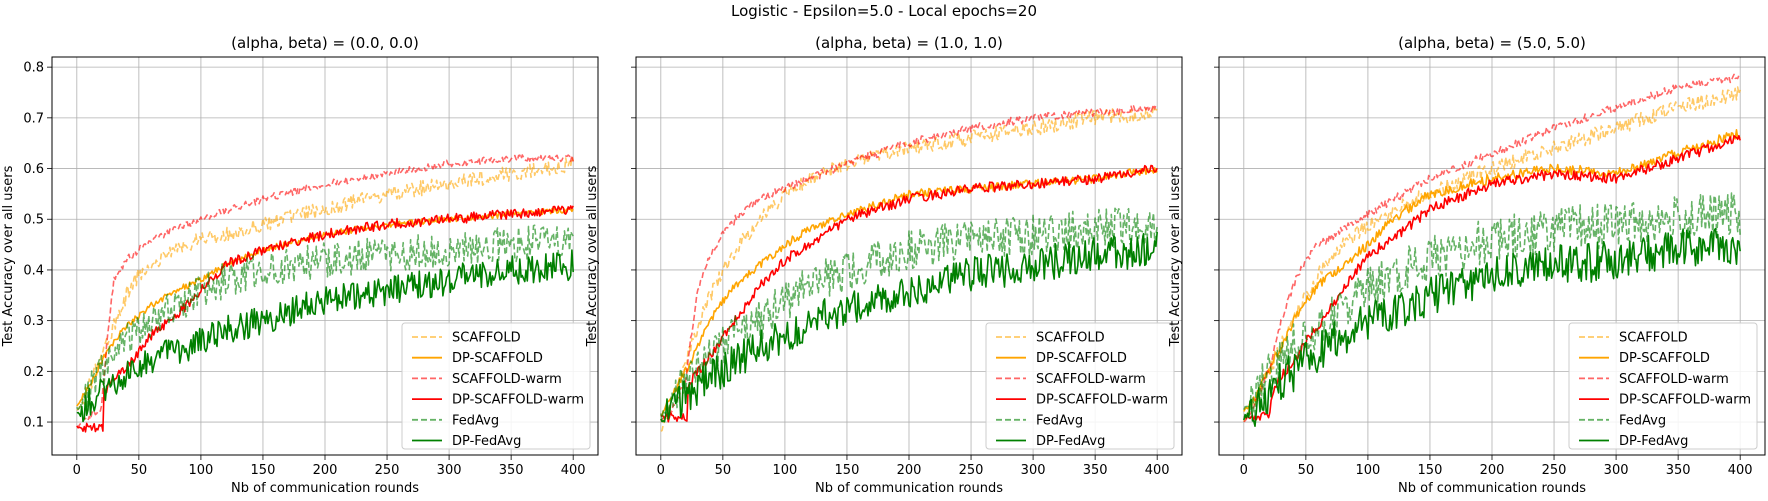 The width and height of the screenshot is (1768, 501). Describe the element at coordinates (33, 321) in the screenshot. I see `y-tick-label: 0.3` at that location.